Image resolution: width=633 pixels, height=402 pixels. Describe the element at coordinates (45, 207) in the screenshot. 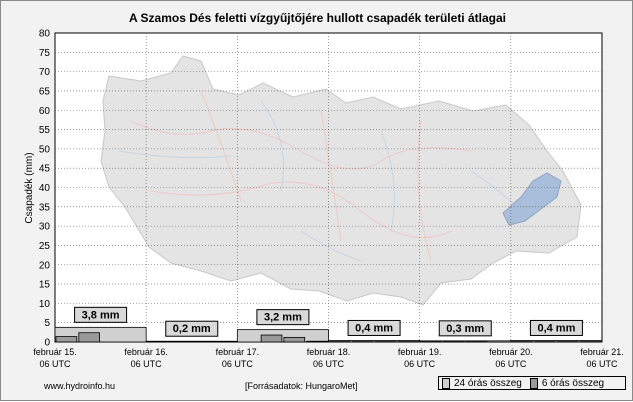

I see `y-tick-label: 35` at that location.